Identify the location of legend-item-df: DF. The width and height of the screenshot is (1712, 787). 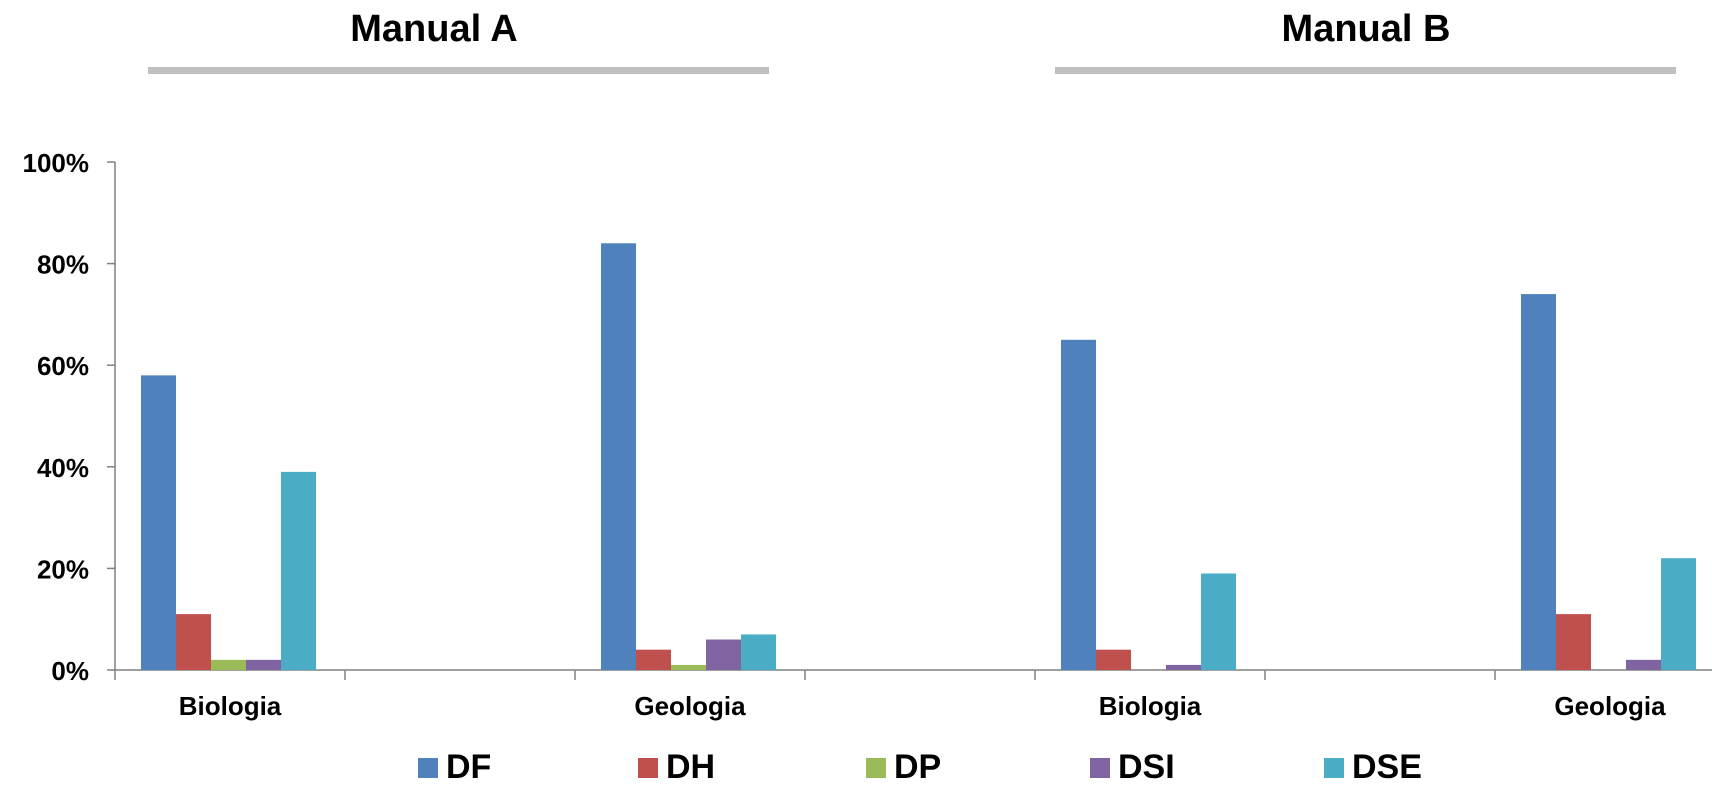
(454, 767).